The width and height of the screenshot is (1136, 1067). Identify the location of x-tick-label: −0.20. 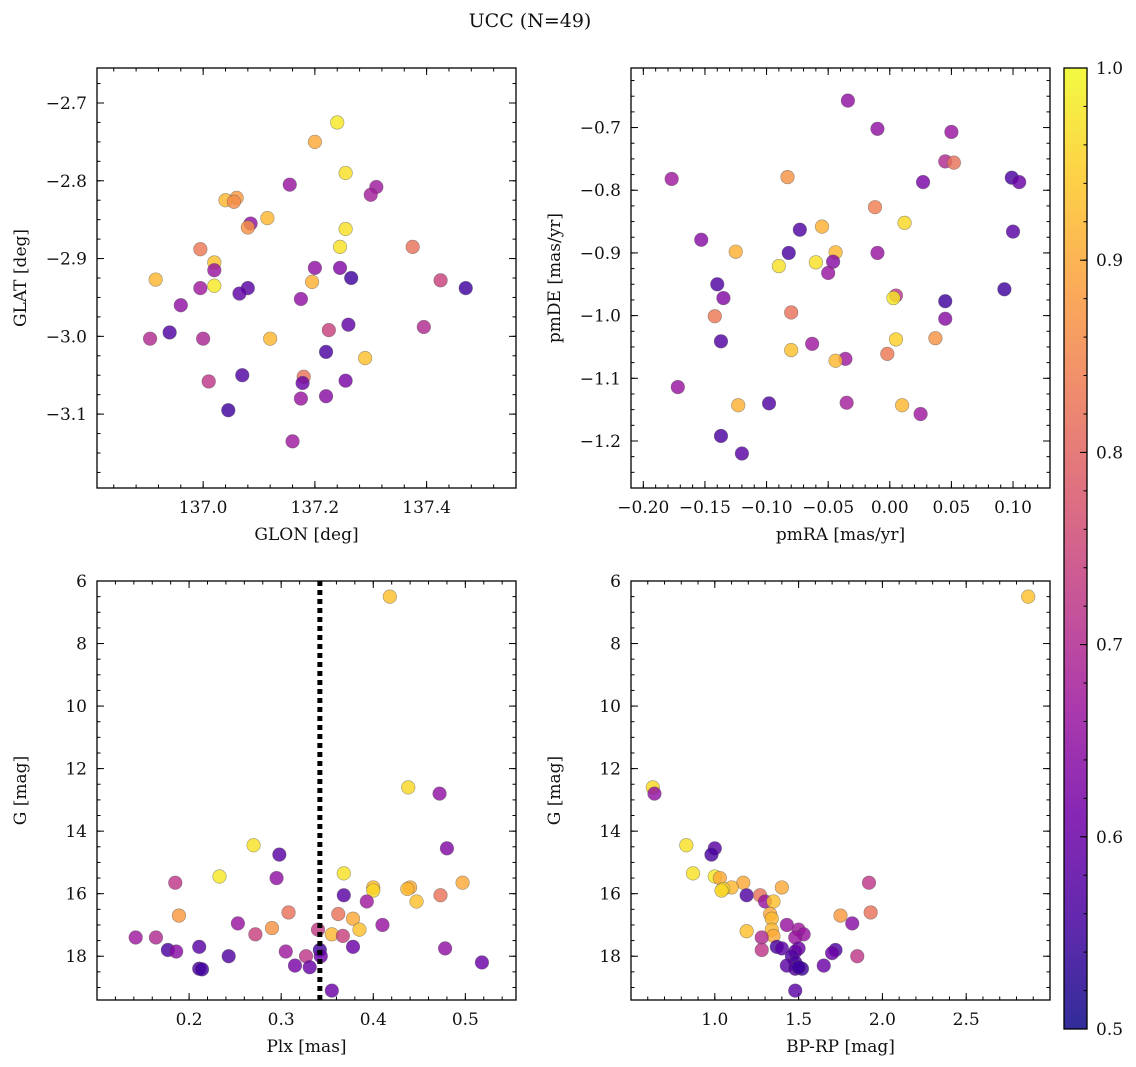
(643, 508).